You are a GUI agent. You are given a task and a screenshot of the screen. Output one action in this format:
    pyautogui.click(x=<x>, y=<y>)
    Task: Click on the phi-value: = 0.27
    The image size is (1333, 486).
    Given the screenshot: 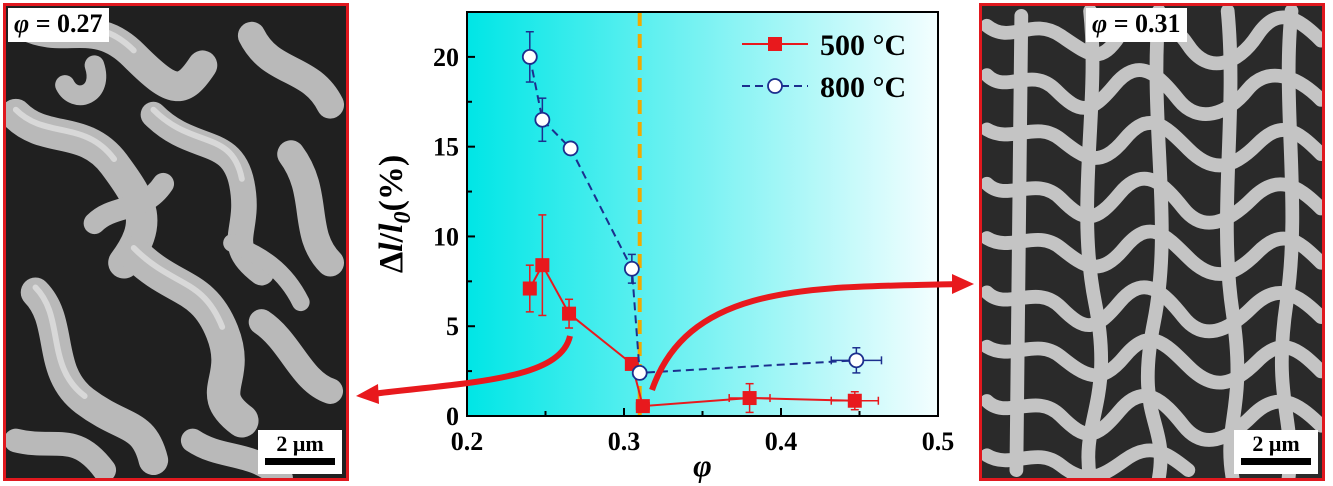 What is the action you would take?
    pyautogui.click(x=66, y=23)
    